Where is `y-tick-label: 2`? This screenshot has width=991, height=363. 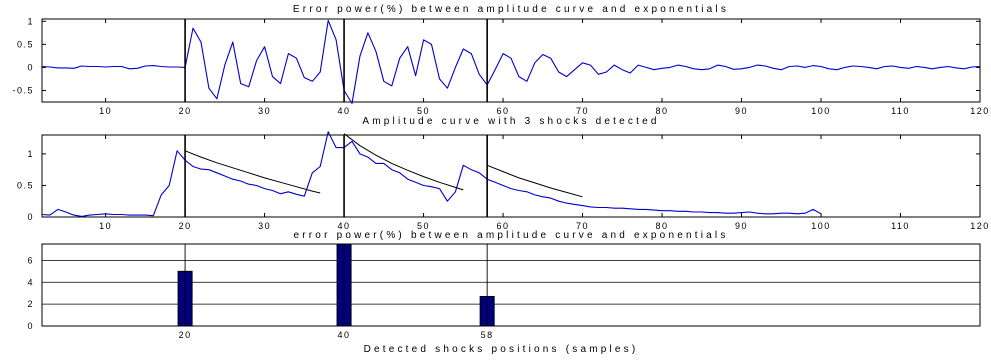 y-tick-label: 2 is located at coordinates (30, 304).